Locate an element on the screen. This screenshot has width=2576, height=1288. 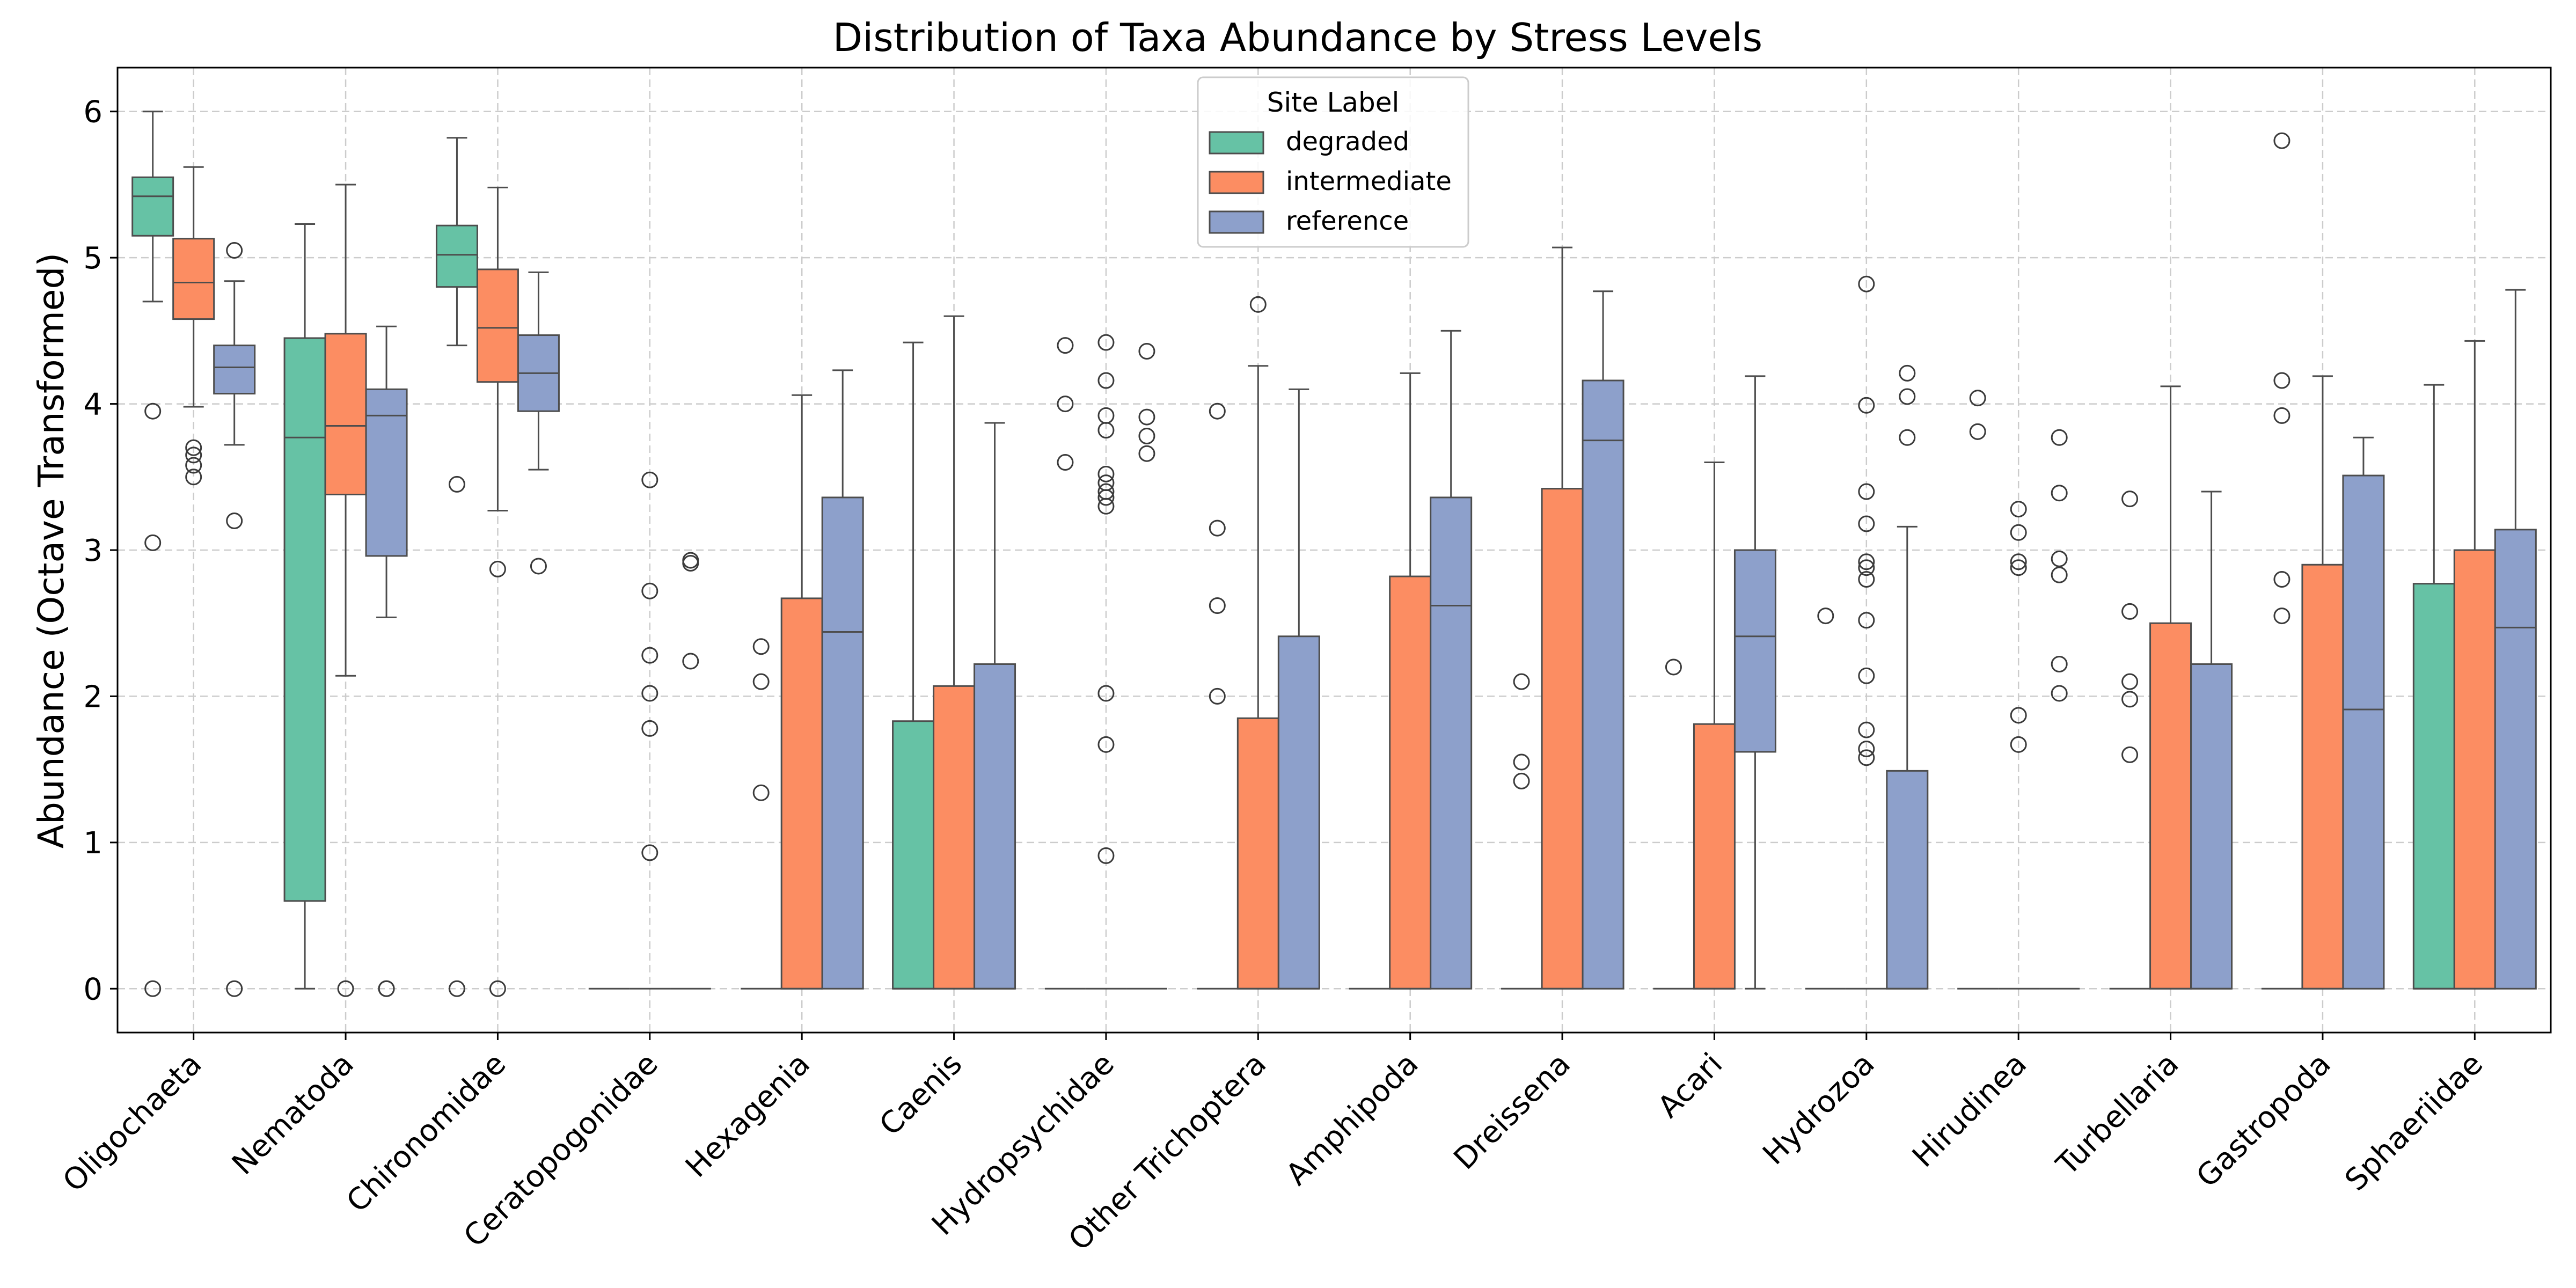
legend-swatch-reference is located at coordinates (1236, 222).